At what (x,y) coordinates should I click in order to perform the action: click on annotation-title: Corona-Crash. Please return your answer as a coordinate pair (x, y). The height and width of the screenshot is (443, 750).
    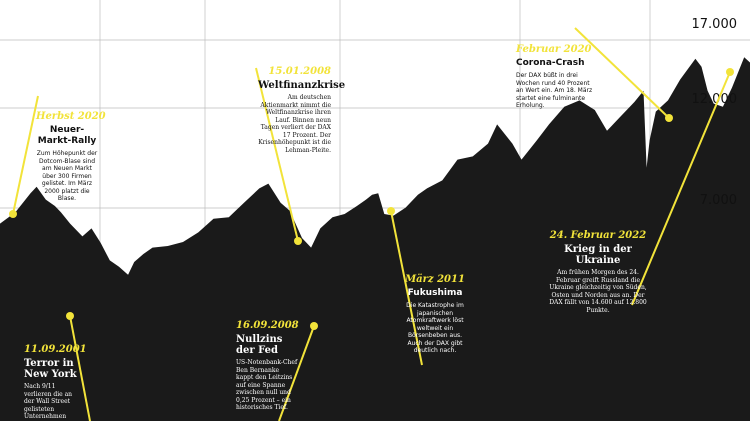
    Looking at the image, I should click on (550, 63).